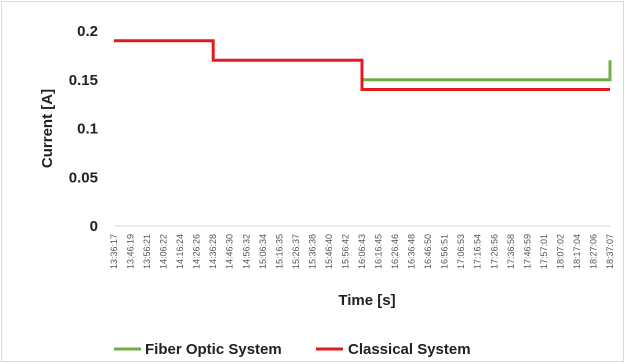  Describe the element at coordinates (593, 251) in the screenshot. I see `x-tick-label: 18:27:06` at that location.